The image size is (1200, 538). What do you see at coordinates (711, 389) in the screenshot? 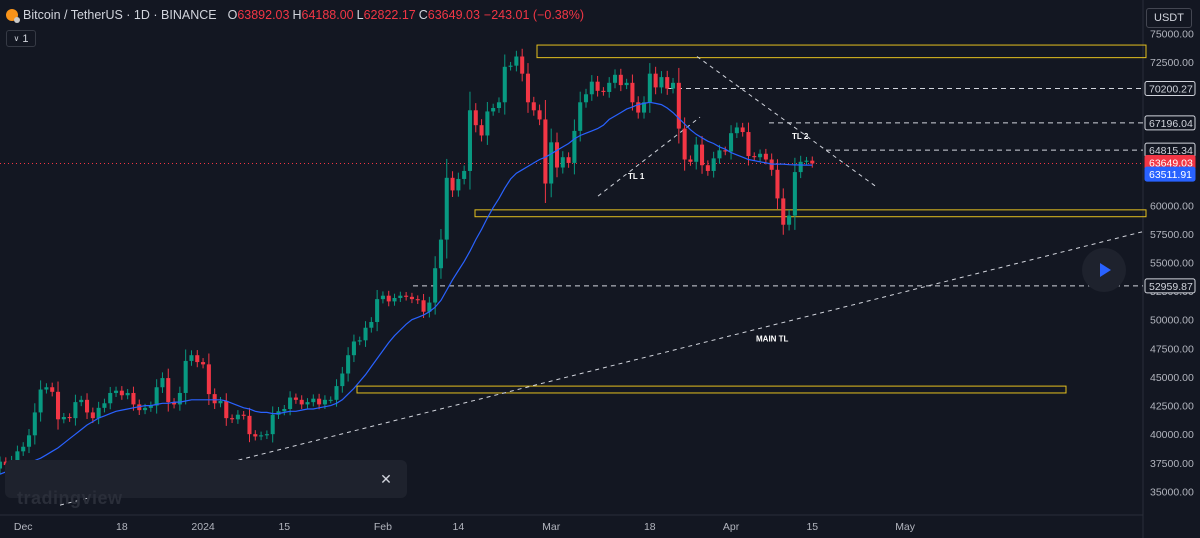
I see `support-resistance-zone` at bounding box center [711, 389].